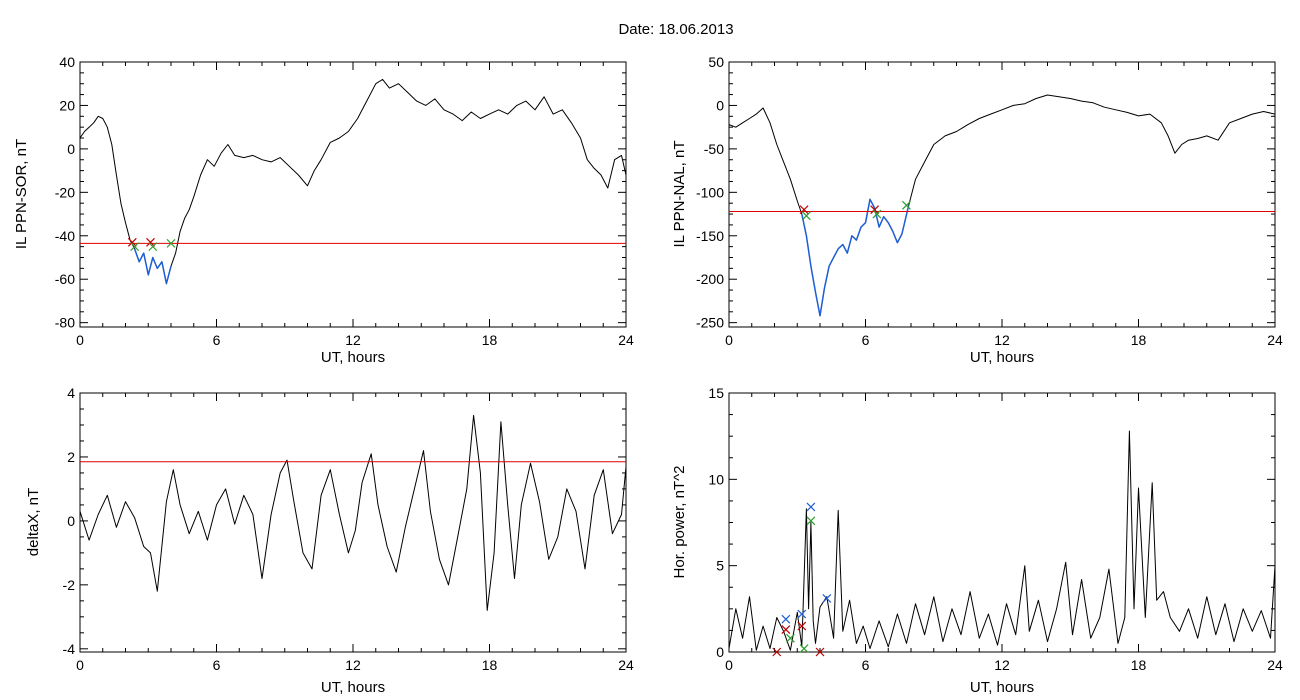  Describe the element at coordinates (716, 479) in the screenshot. I see `y-tick-label: 10` at that location.